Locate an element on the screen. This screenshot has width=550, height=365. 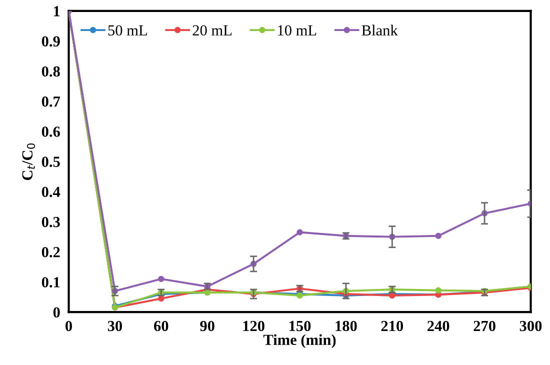
legend-label: 10 mL is located at coordinates (297, 30).